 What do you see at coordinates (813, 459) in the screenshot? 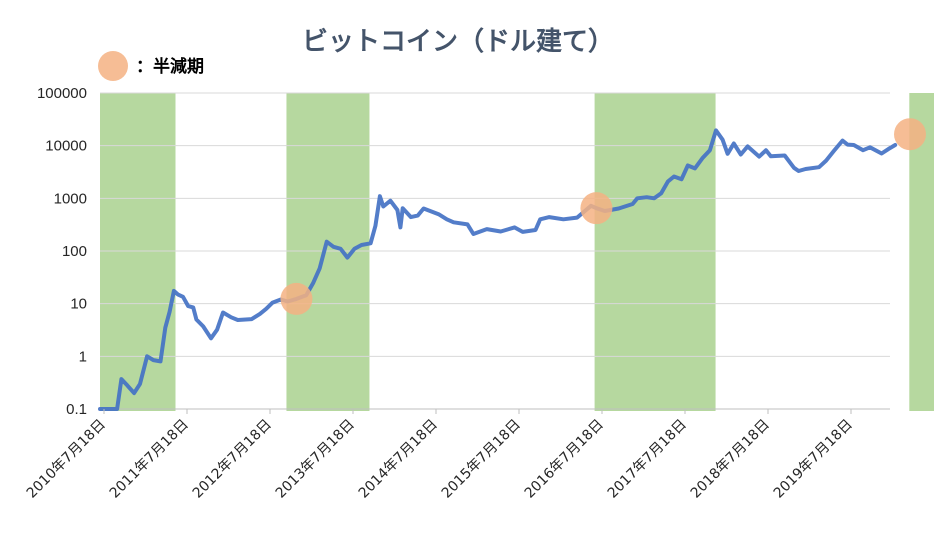
I see `x-tick-label-9: 2019年7月18日` at bounding box center [813, 459].